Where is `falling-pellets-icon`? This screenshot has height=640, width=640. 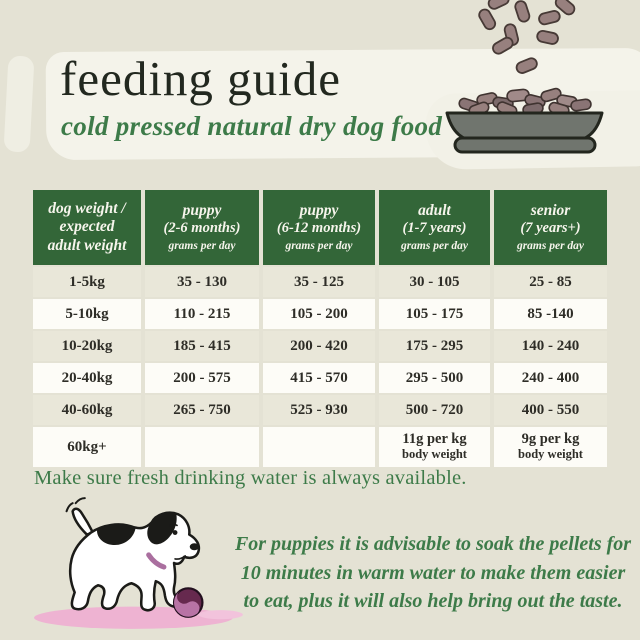 falling-pellets-icon is located at coordinates (527, 37).